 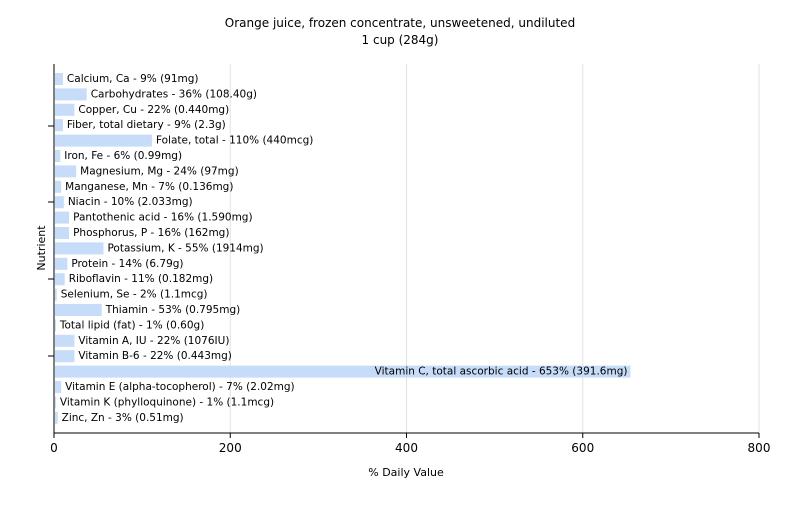 I want to click on bar-label-5: Iron, Fe - 6% (0.99mg), so click(x=123, y=156).